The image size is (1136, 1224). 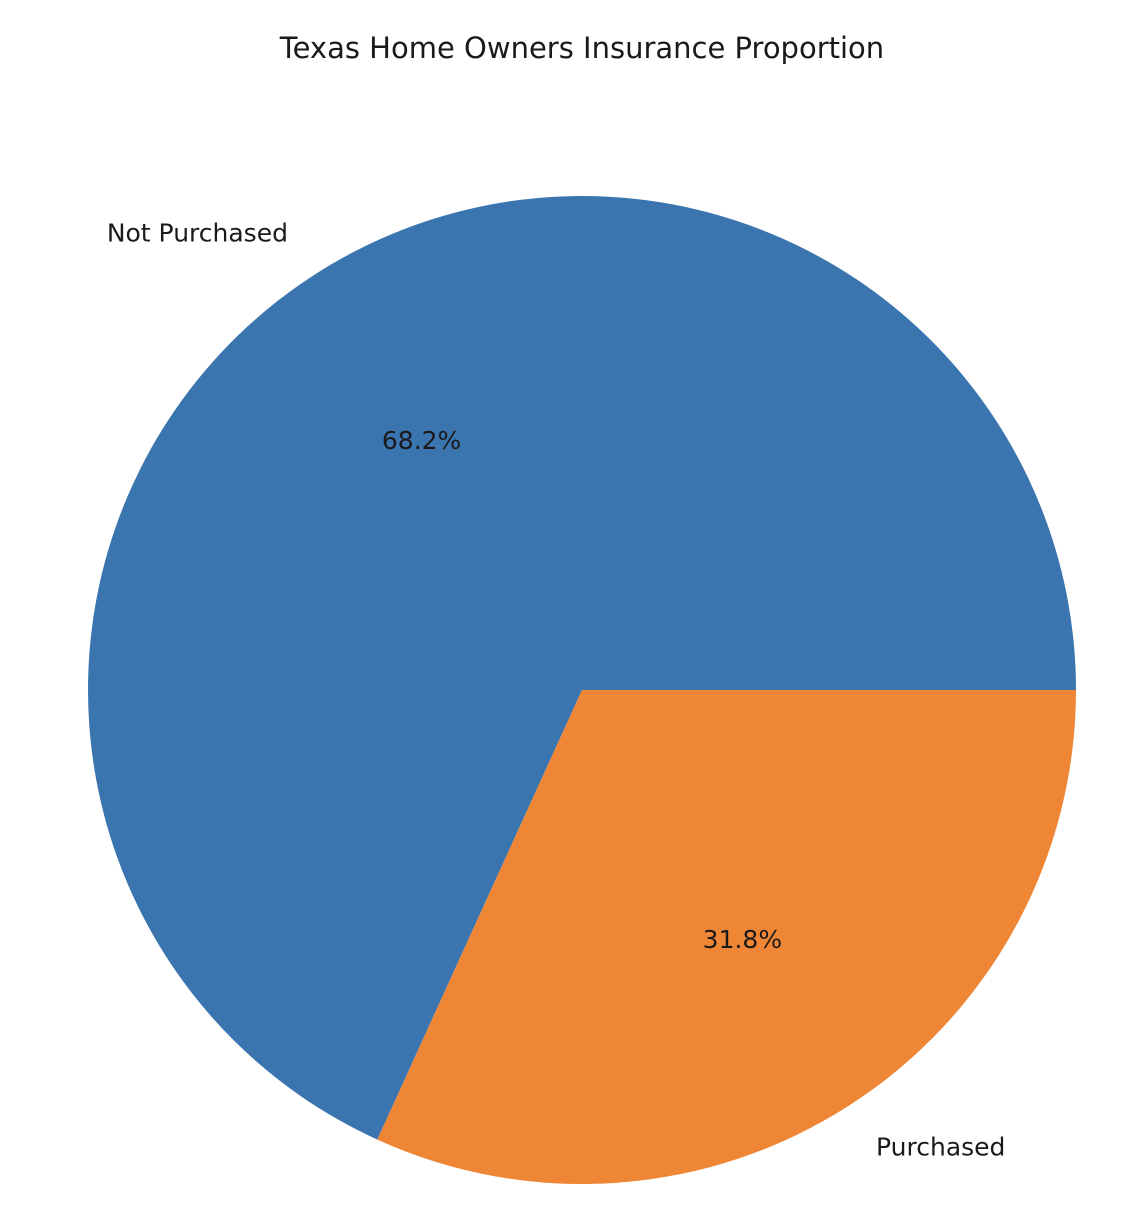 I want to click on slice-percent-purchased: 31.8%, so click(x=742, y=939).